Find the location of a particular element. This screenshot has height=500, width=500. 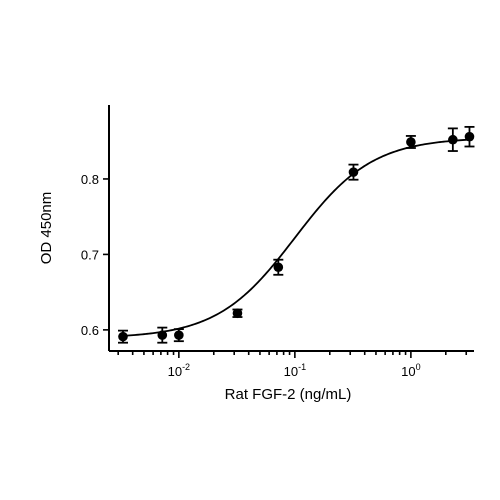

x-axis-ticks: 10⁻² 10⁻¹ 10⁰ is located at coordinates (292, 365).